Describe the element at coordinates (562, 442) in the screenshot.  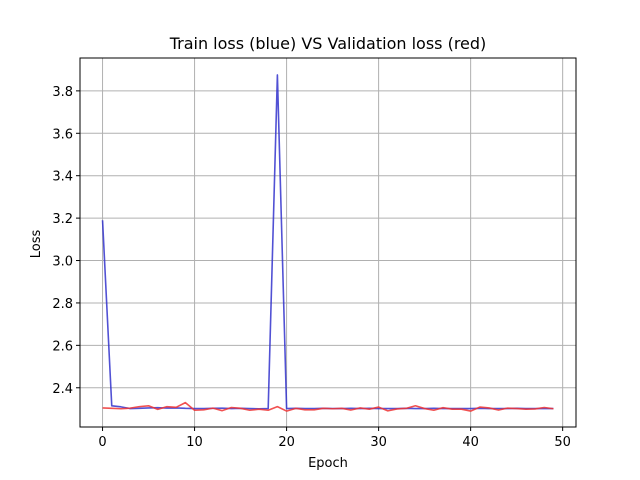
I see `x-tick-label: 50` at that location.